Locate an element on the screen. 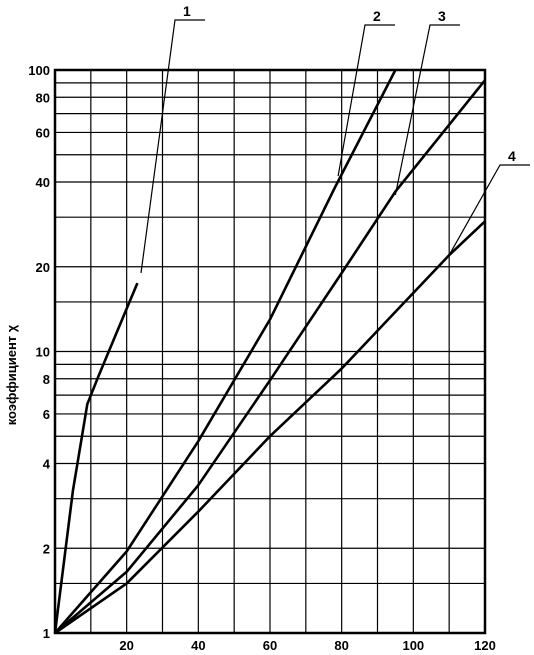 The height and width of the screenshot is (655, 534). callout-label-3: 3 is located at coordinates (442, 16).